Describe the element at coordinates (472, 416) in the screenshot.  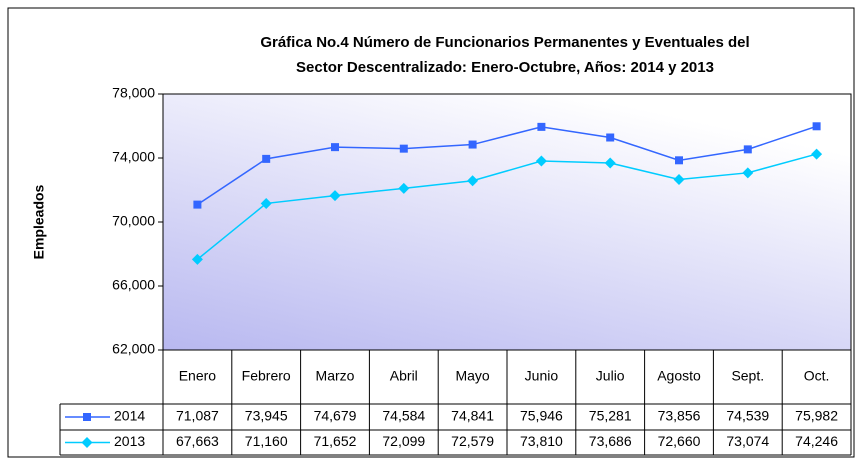
I see `data-label: 74,841` at that location.